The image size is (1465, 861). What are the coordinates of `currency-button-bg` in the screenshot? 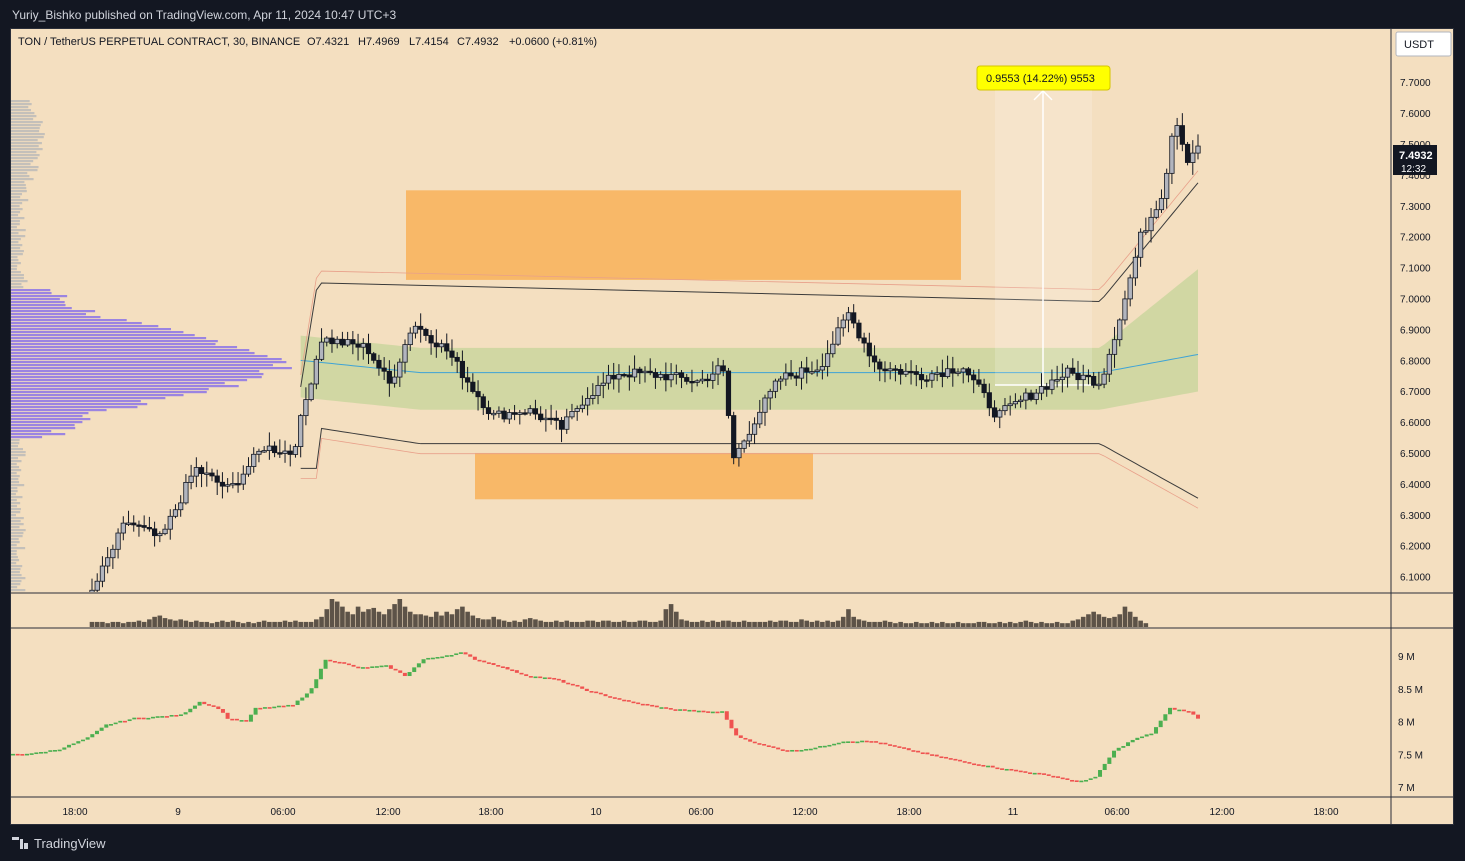 It's located at (1423, 44).